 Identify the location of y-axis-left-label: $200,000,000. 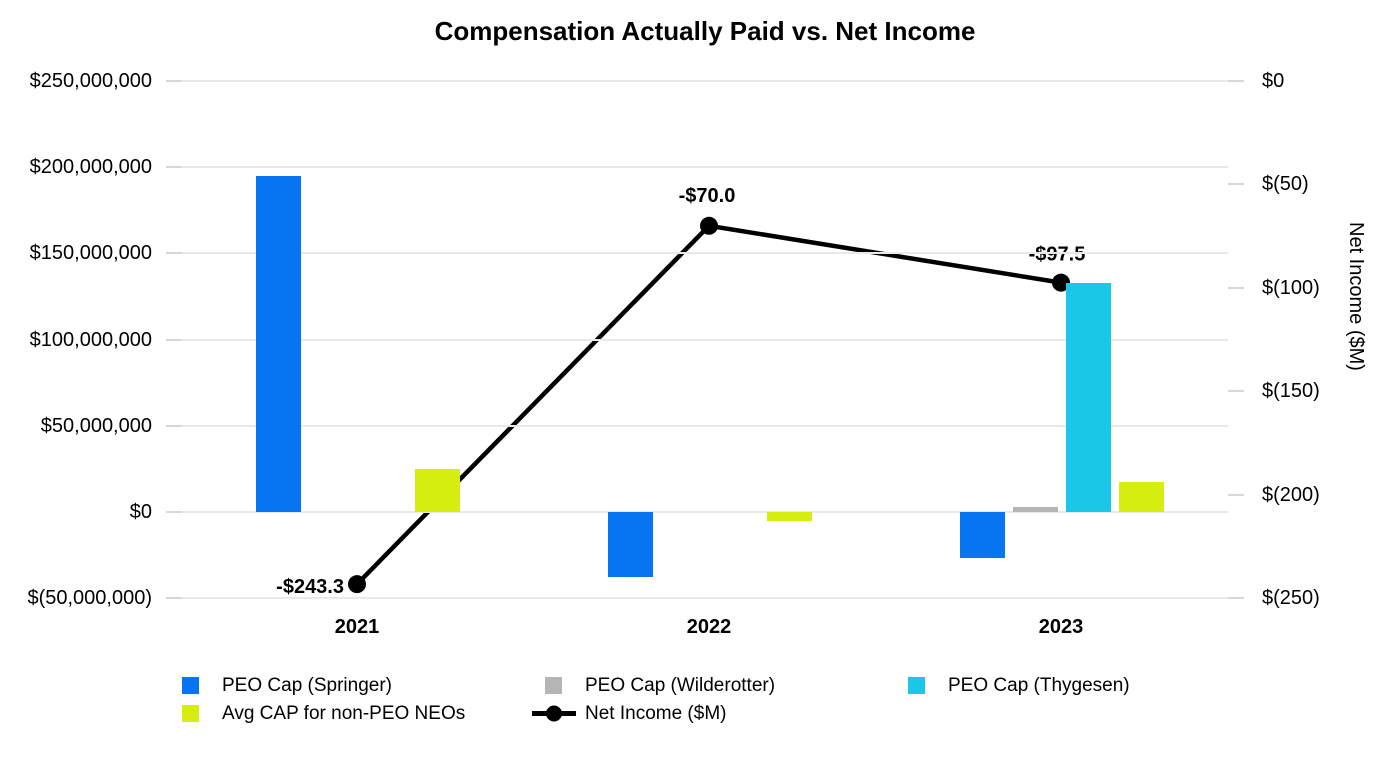
(90, 167).